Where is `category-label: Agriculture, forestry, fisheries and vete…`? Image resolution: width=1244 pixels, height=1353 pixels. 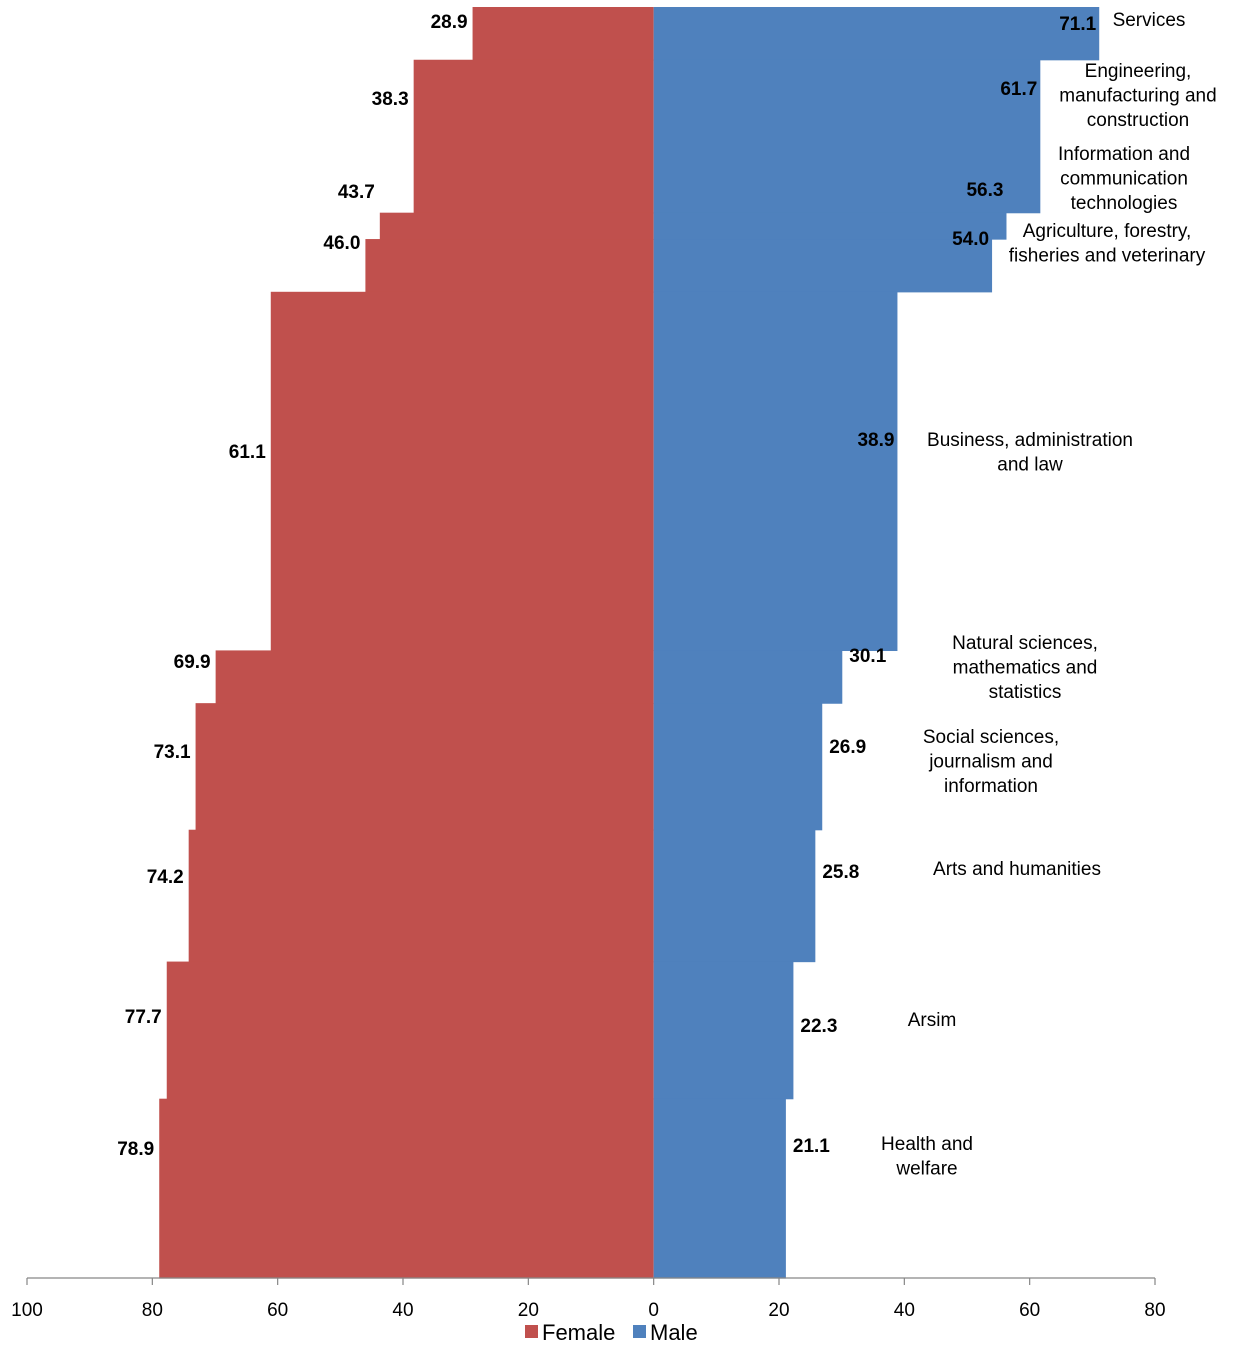
category-label: Agriculture, forestry, fisheries and vete… is located at coordinates (1107, 244).